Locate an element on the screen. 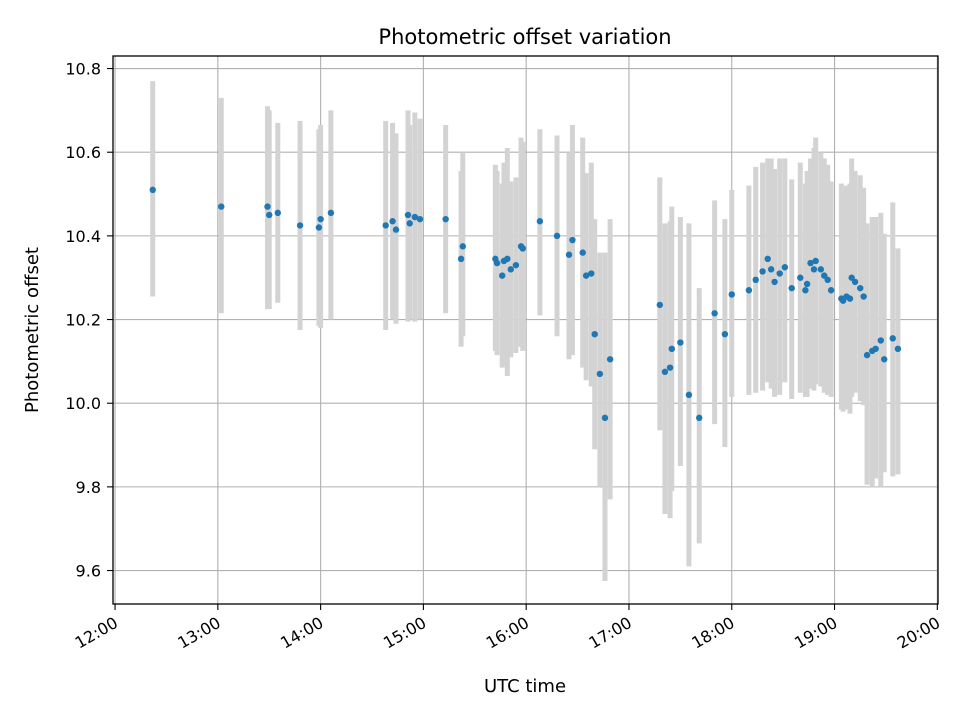  y-tick-label: 9.8 is located at coordinates (88, 487).